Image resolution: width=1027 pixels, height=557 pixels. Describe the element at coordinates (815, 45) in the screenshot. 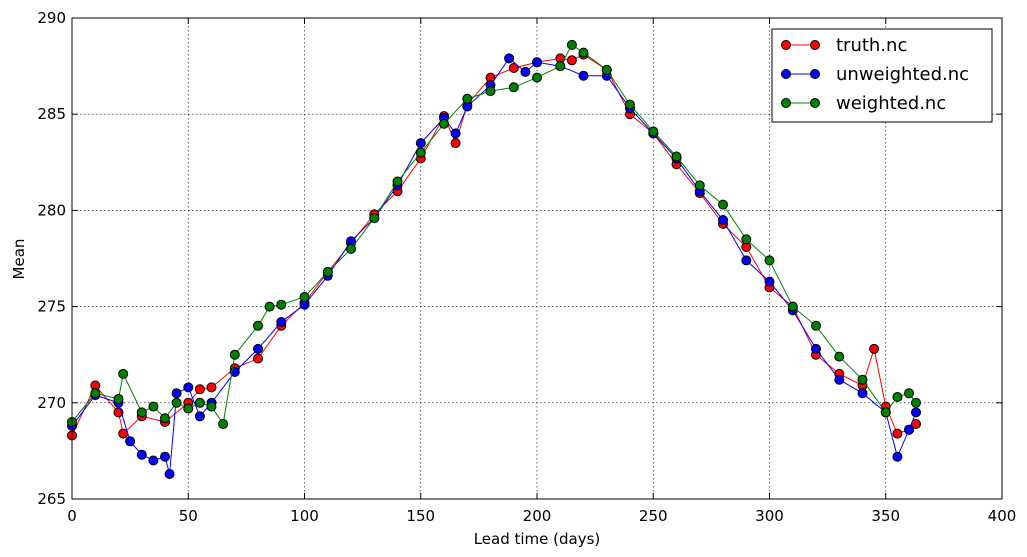

I see `legend-marker-truth` at that location.